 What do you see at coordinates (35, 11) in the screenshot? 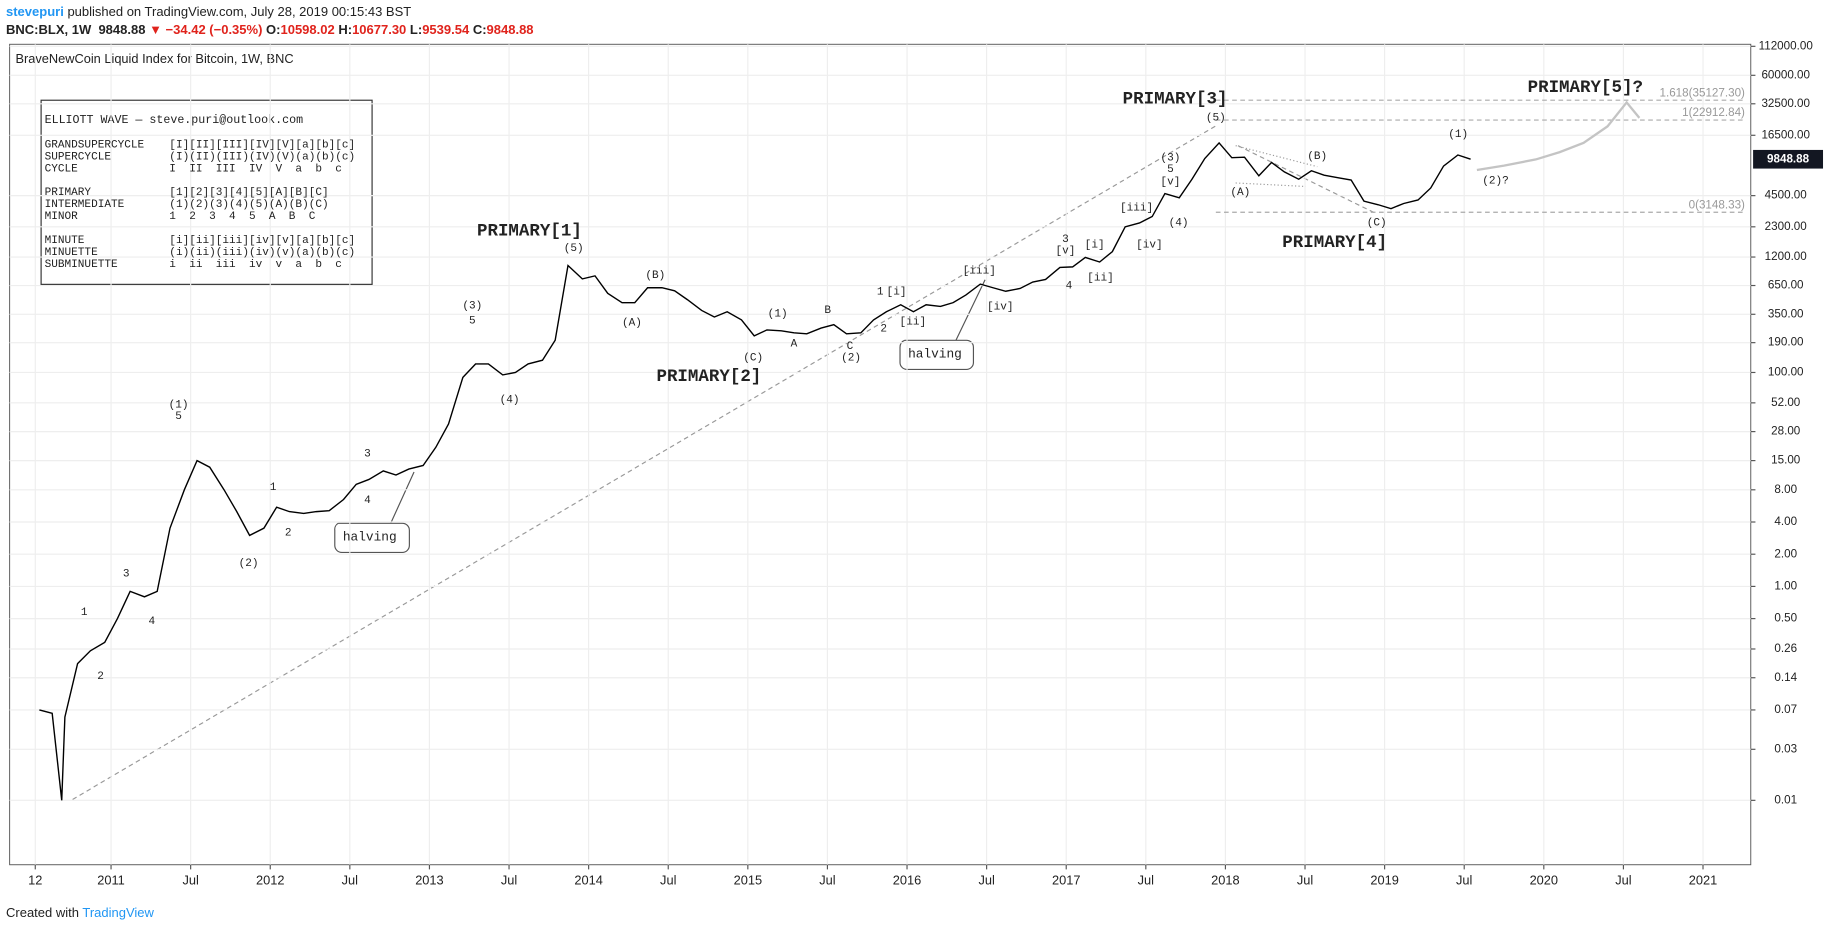
I see `author: stevepuri` at bounding box center [35, 11].